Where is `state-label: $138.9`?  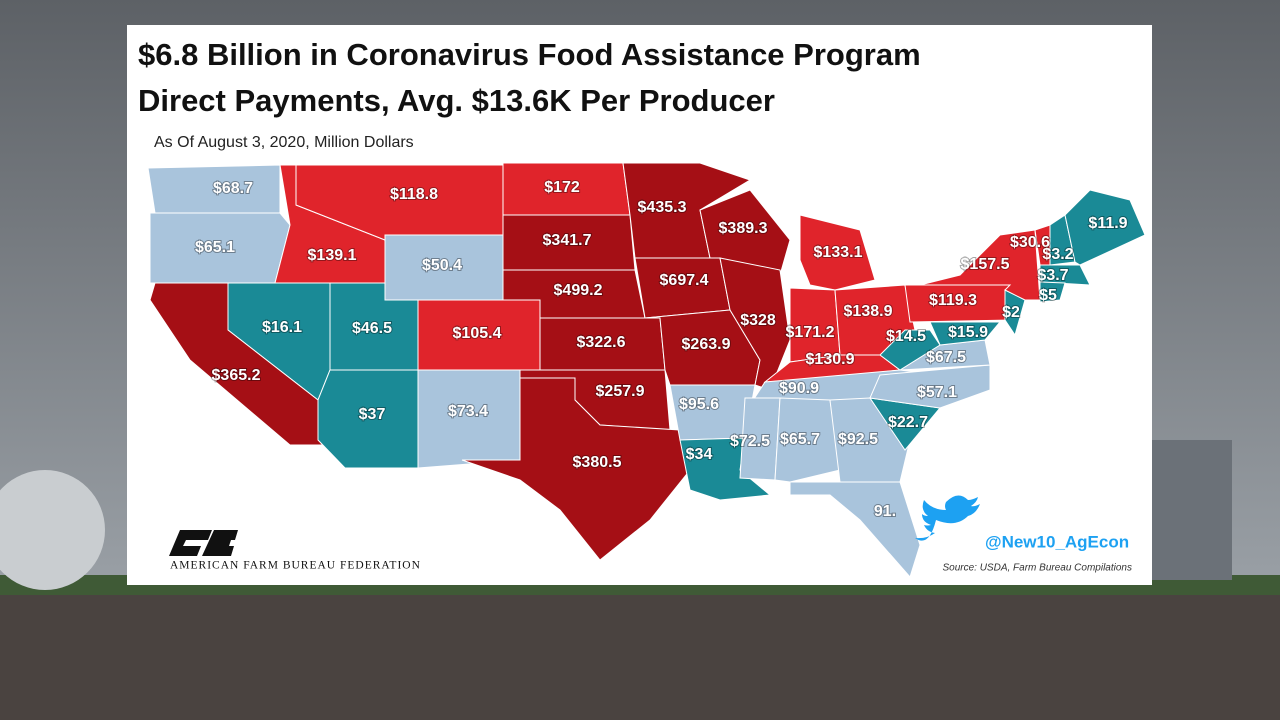 state-label: $138.9 is located at coordinates (868, 311).